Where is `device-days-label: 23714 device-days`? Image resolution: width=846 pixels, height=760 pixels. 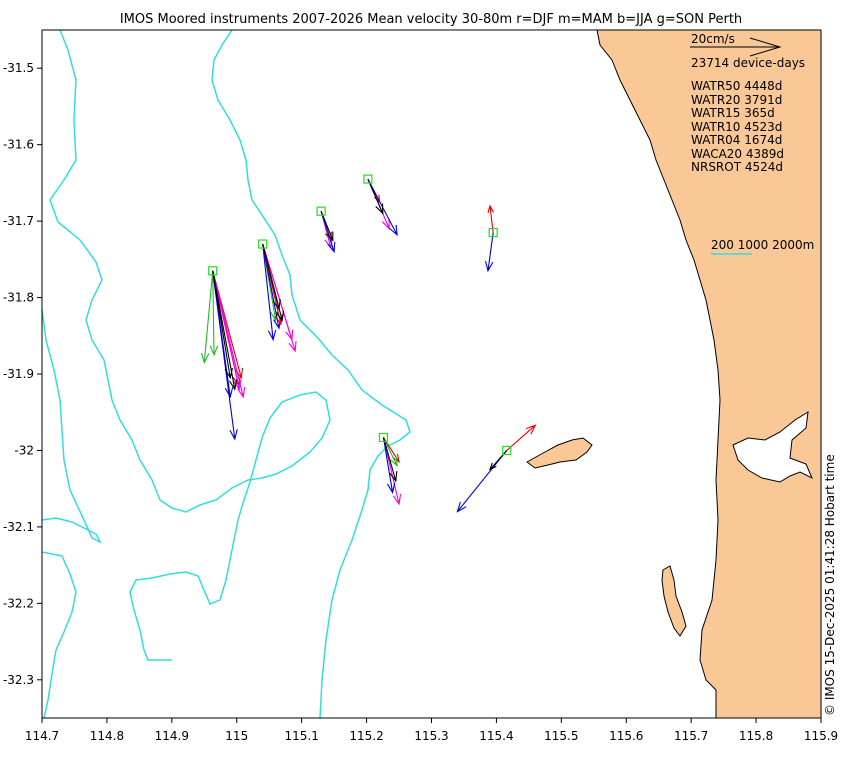 device-days-label: 23714 device-days is located at coordinates (748, 63).